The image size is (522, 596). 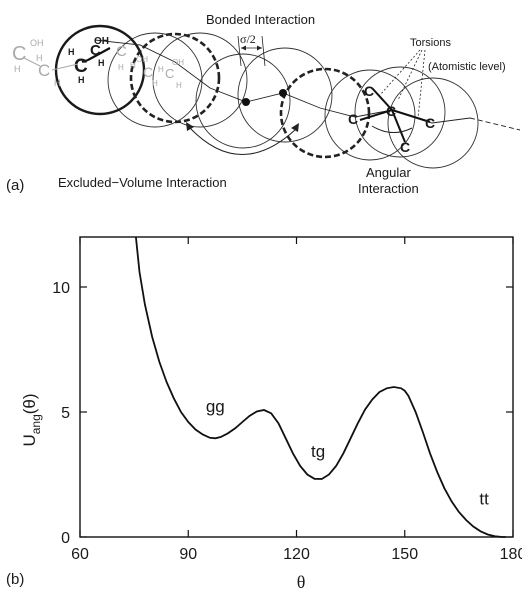 I want to click on excluded-volume-beads, so click(x=250, y=95).